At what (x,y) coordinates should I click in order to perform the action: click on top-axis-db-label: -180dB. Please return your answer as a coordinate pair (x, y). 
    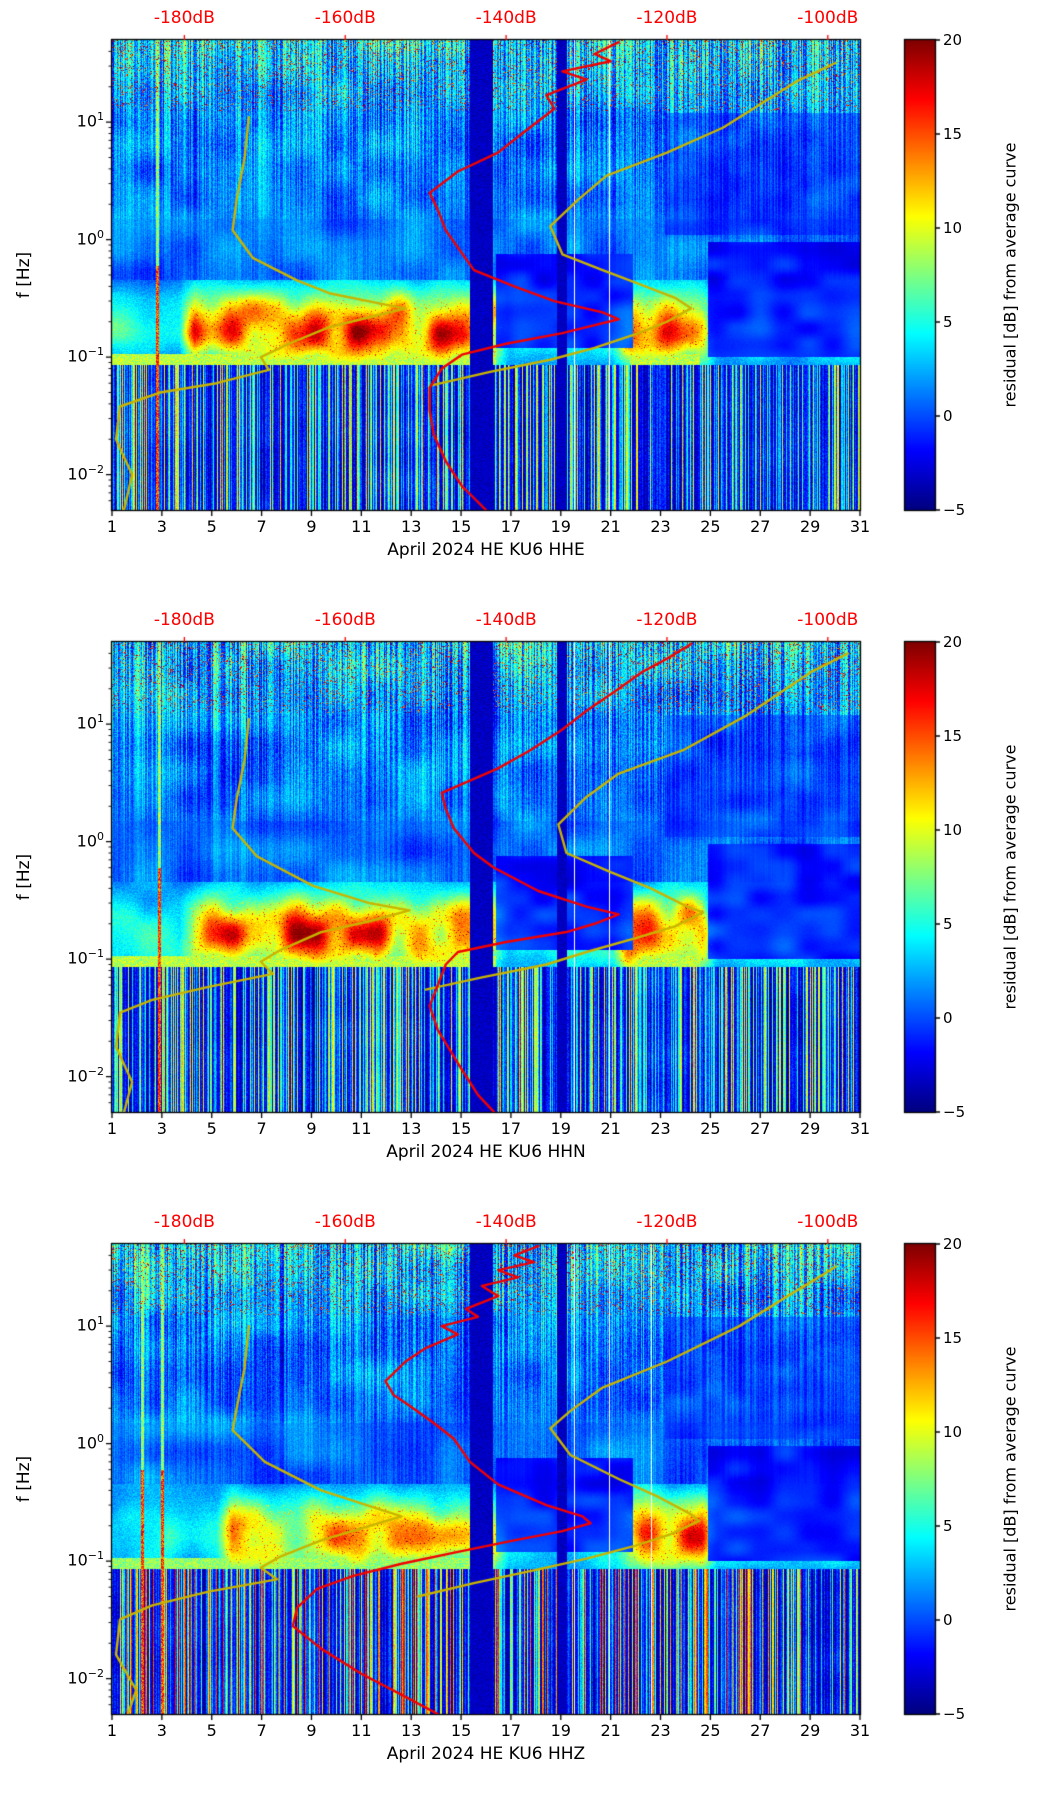
    Looking at the image, I should click on (184, 620).